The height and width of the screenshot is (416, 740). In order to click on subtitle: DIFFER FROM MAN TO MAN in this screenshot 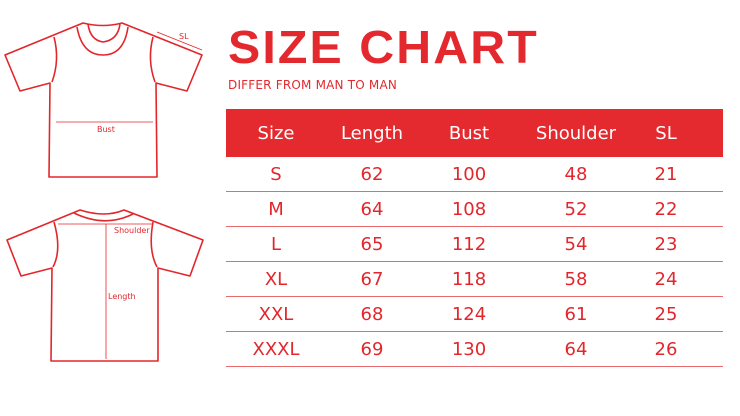, I will do `click(313, 85)`.